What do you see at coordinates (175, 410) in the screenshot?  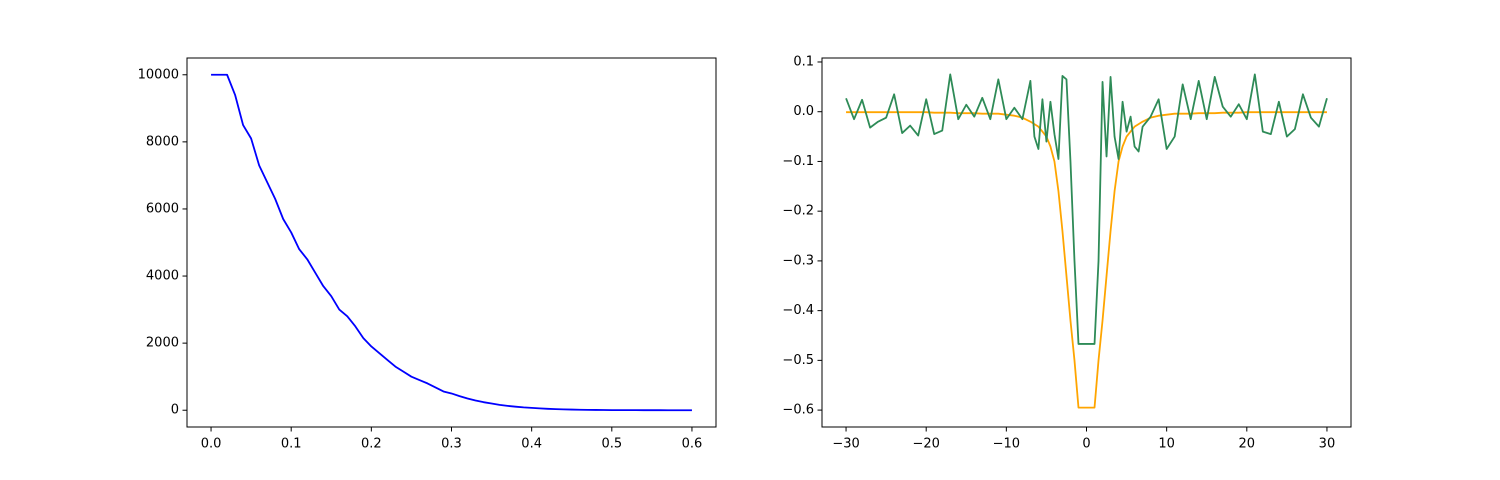 I see `y-tick-label: 0` at bounding box center [175, 410].